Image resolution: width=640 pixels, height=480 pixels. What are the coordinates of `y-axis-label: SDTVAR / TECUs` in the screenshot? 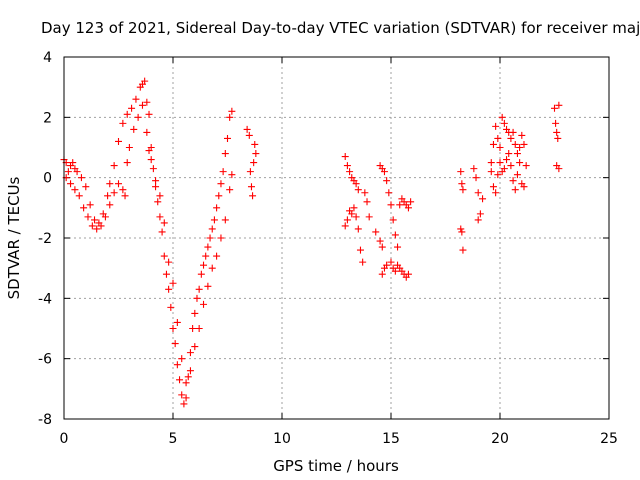 It's located at (14, 237).